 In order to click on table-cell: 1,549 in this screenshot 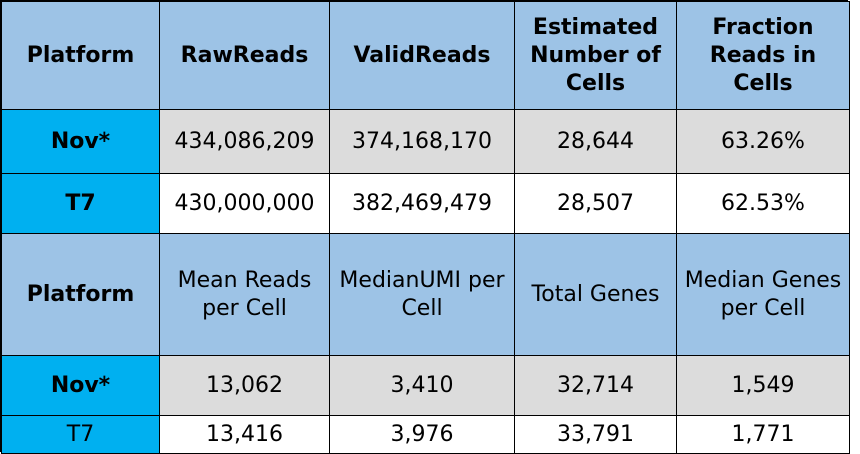, I will do `click(763, 385)`.